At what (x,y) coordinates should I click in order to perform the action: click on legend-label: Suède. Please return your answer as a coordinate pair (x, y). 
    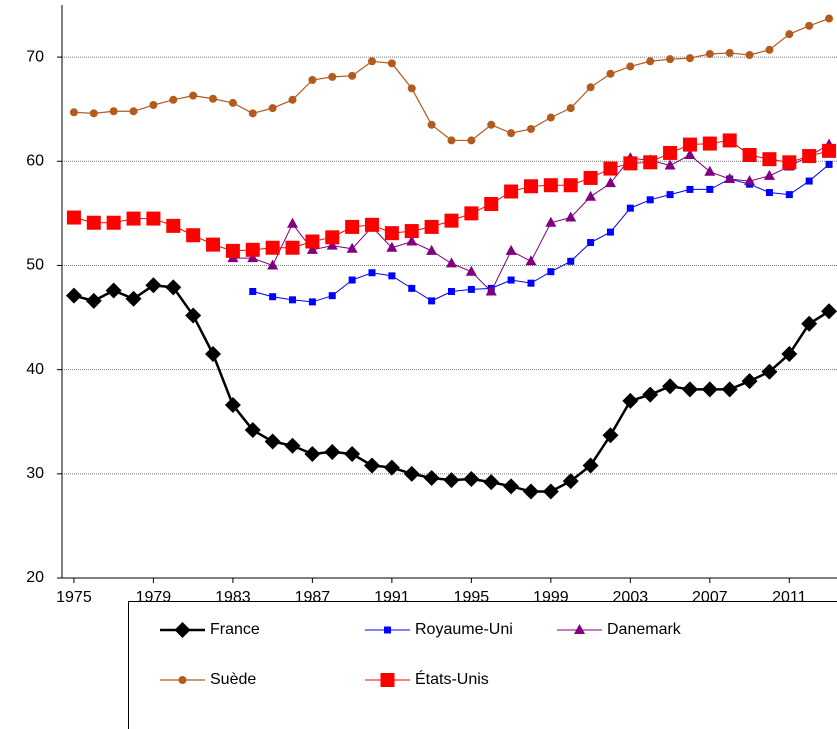
    Looking at the image, I should click on (233, 679).